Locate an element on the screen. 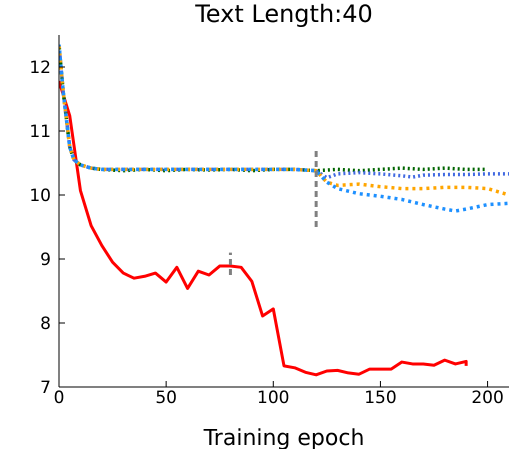 The width and height of the screenshot is (516, 449). x-tick-label: 200 is located at coordinates (487, 398).